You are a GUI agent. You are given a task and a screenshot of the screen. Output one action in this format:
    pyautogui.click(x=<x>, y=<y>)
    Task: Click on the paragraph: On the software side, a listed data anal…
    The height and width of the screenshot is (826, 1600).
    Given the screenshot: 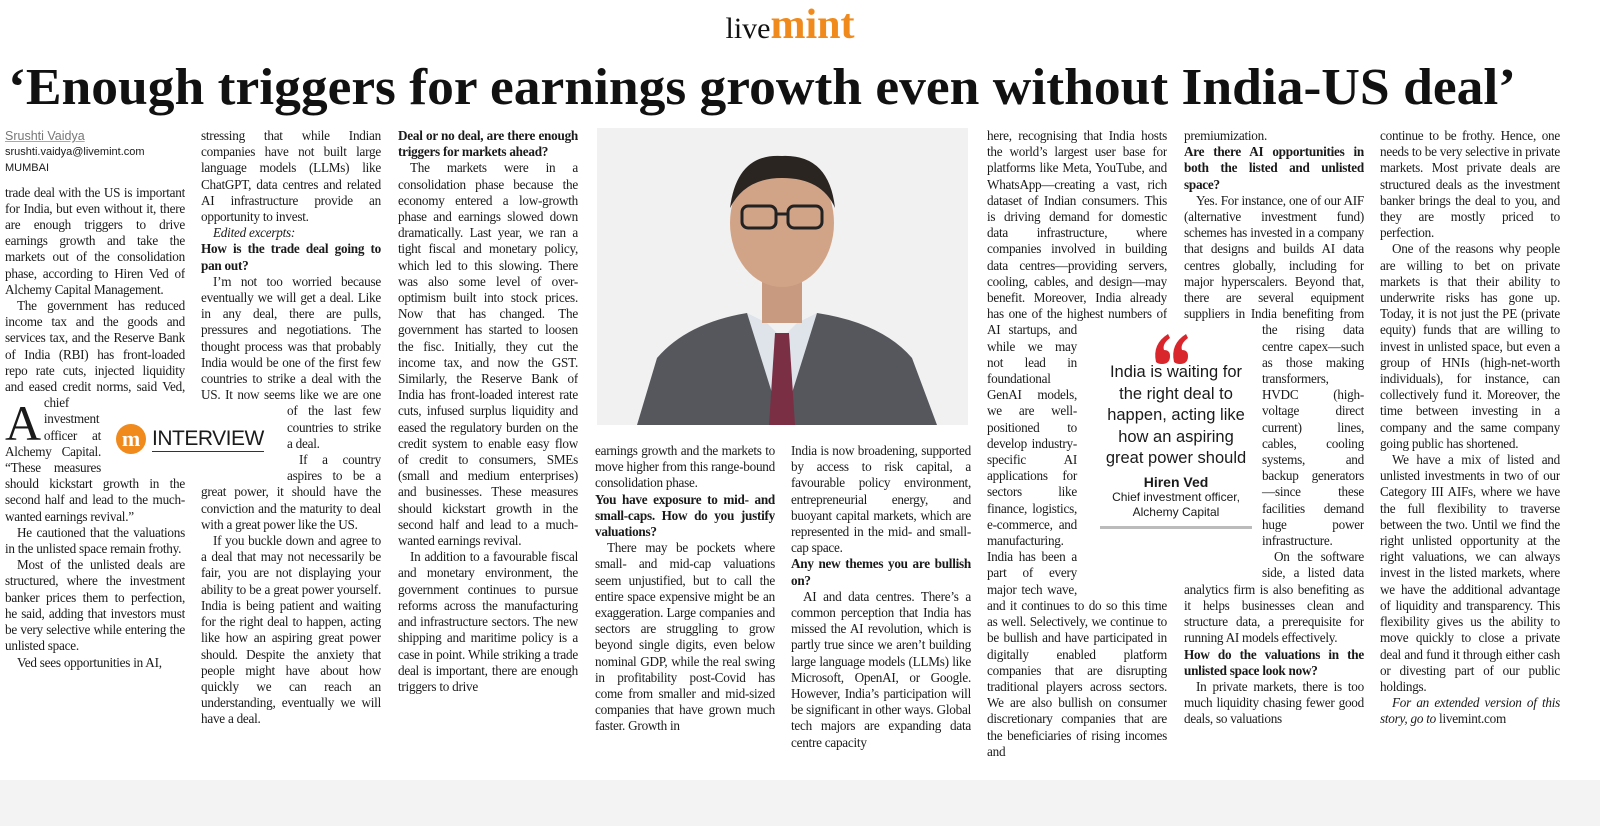 What is the action you would take?
    pyautogui.click(x=1274, y=597)
    